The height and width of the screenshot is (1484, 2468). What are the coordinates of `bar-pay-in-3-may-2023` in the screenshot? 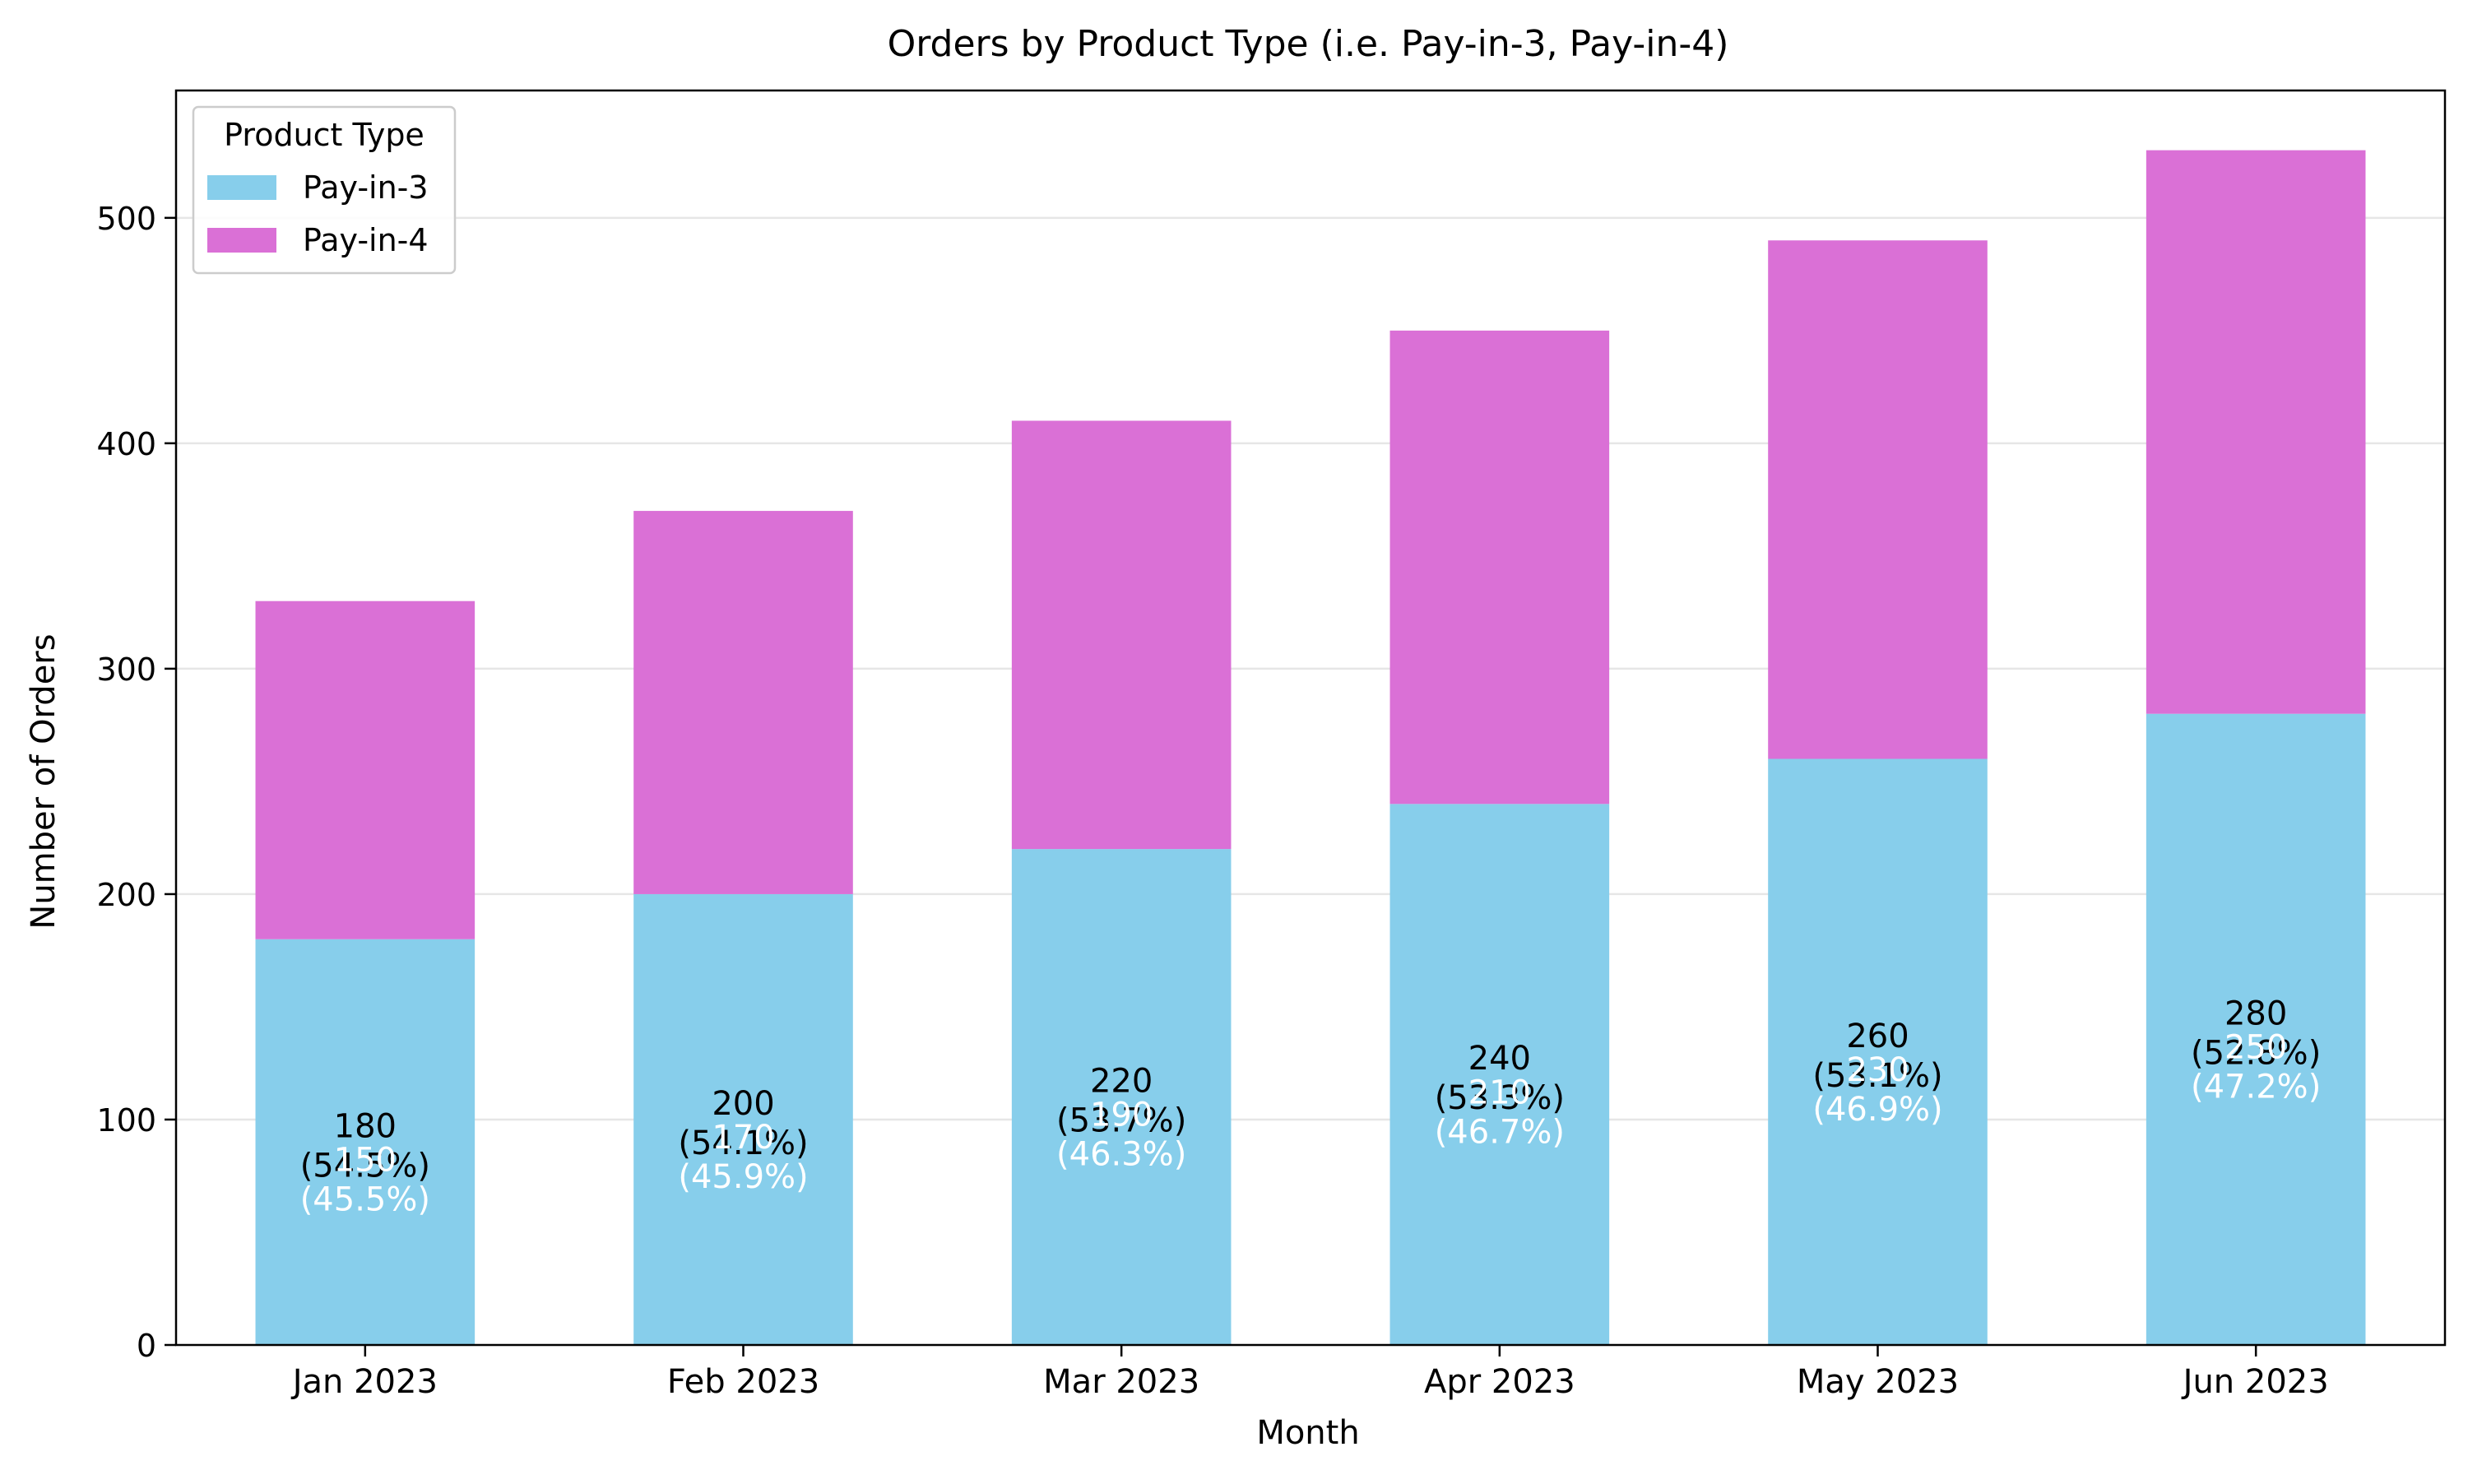 It's located at (1878, 1051).